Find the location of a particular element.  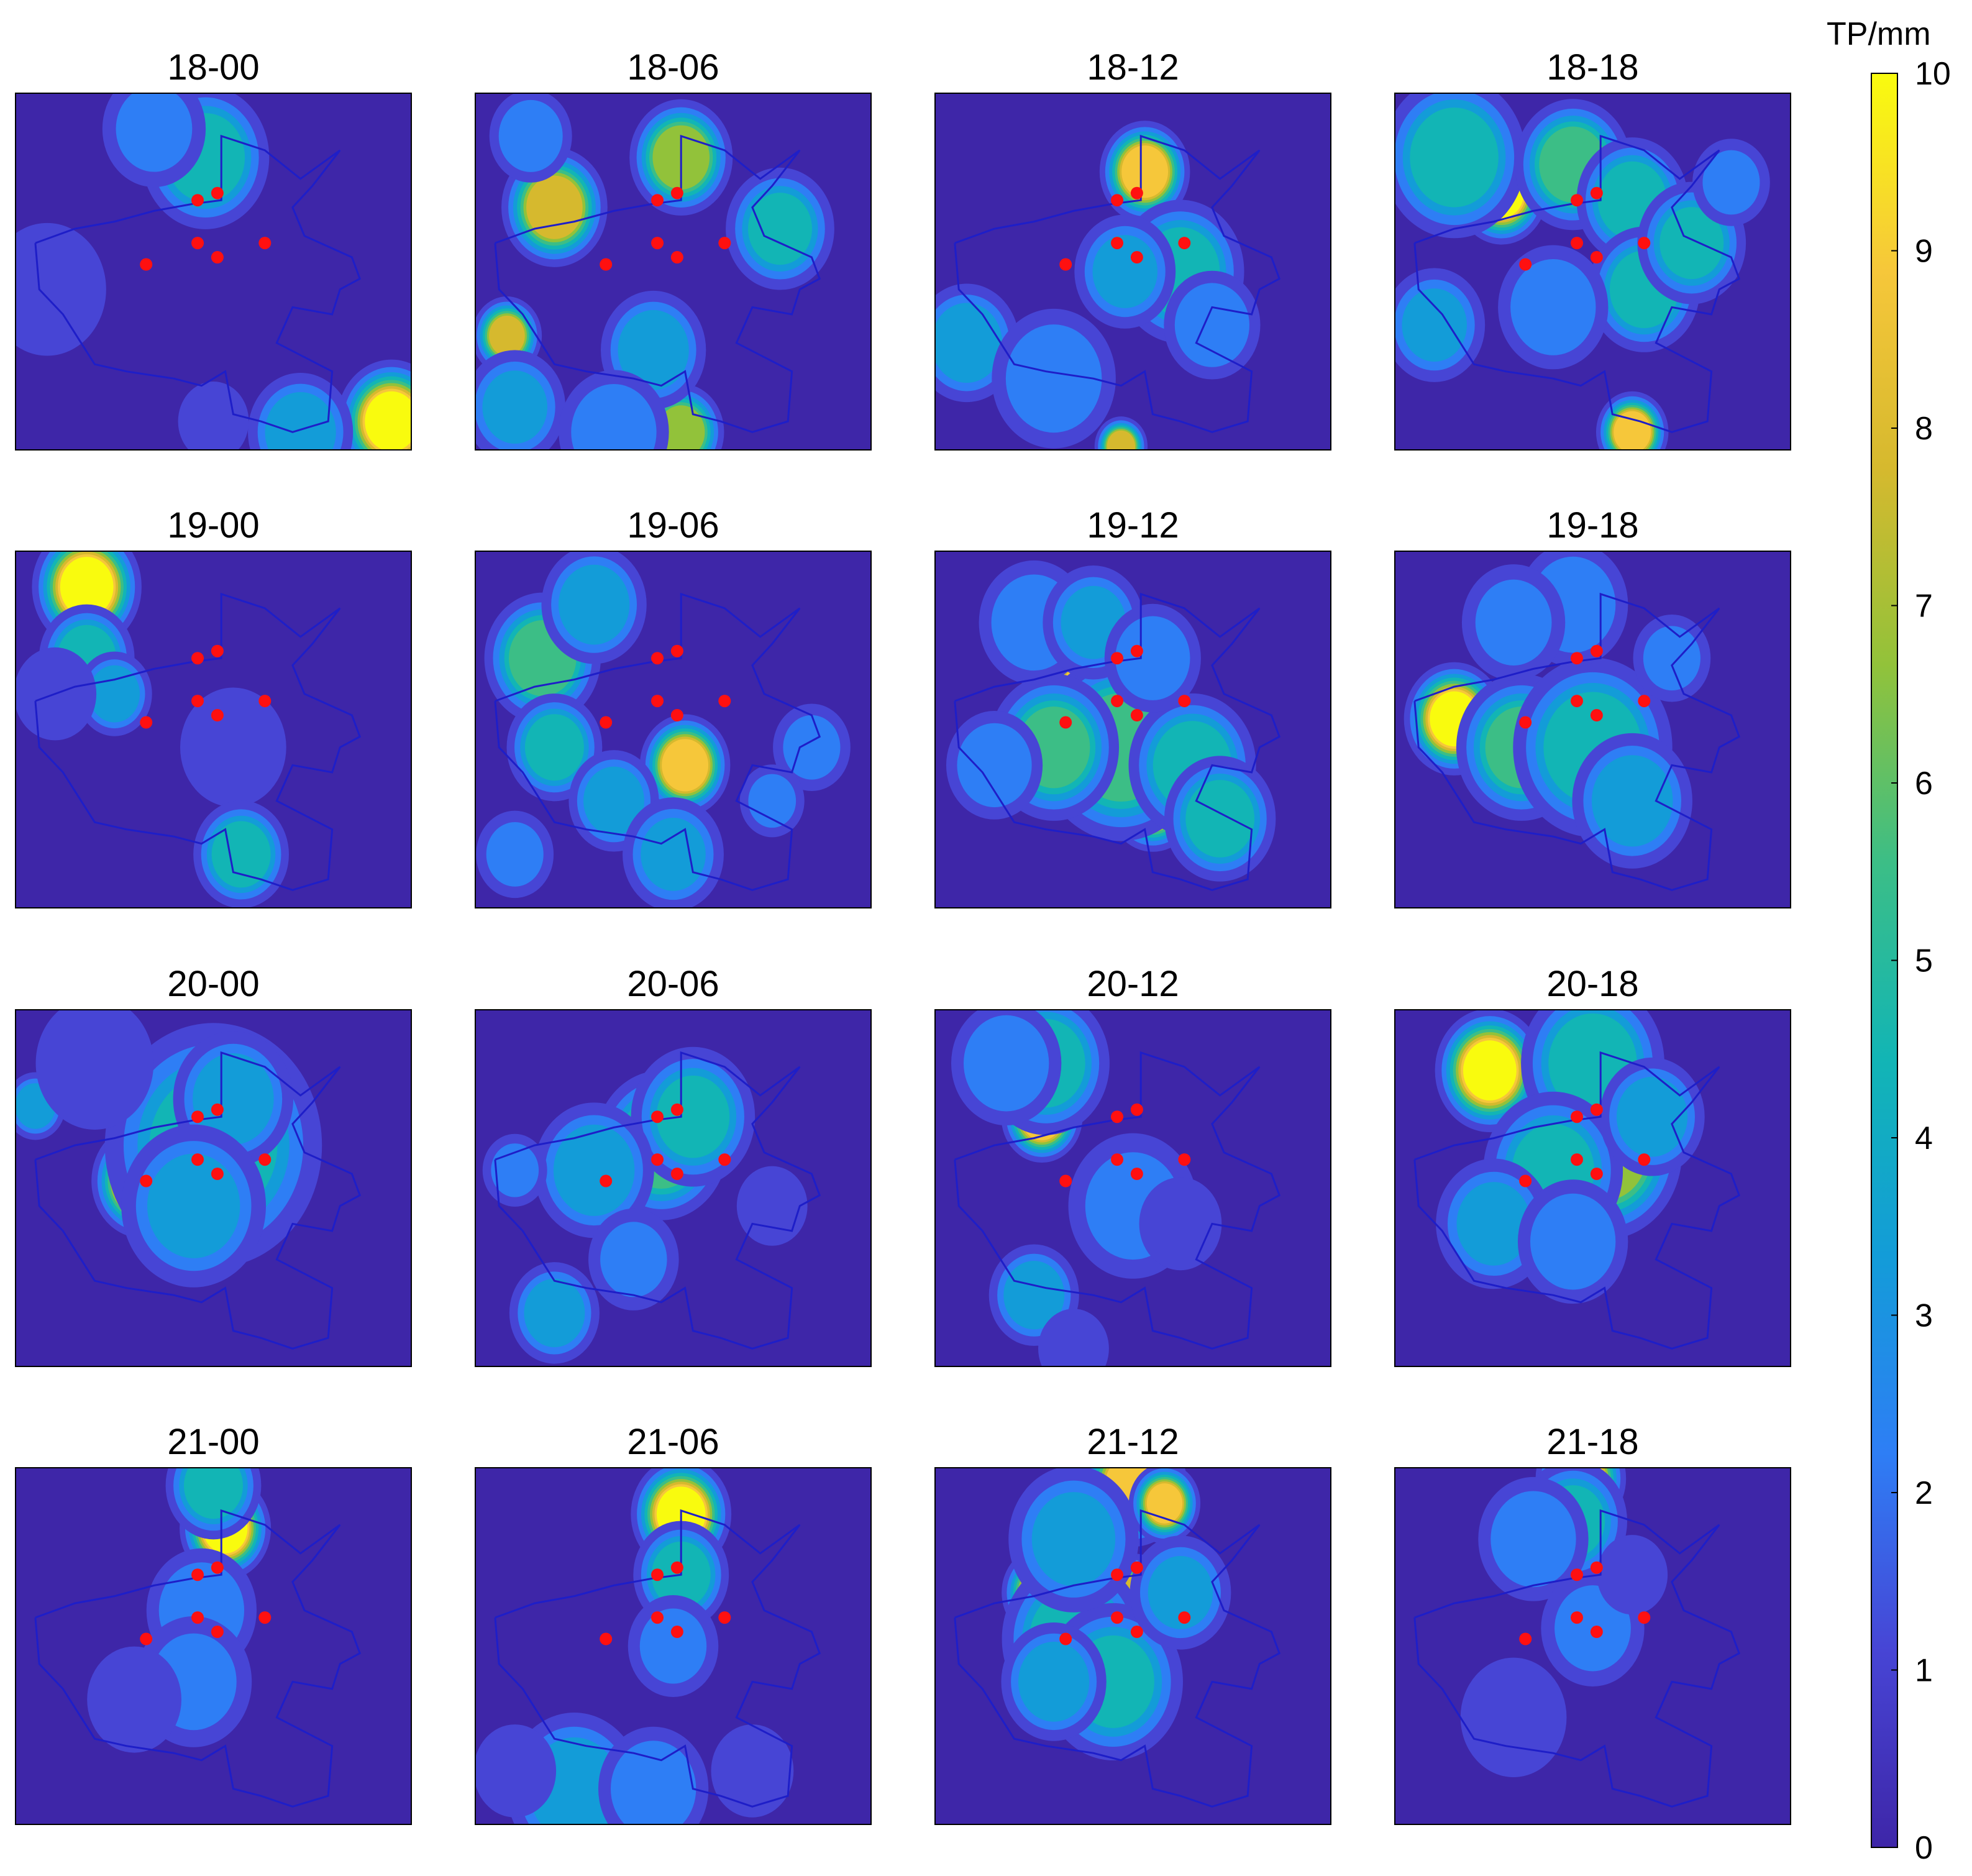

panel-title: 18-00 is located at coordinates (213, 67).